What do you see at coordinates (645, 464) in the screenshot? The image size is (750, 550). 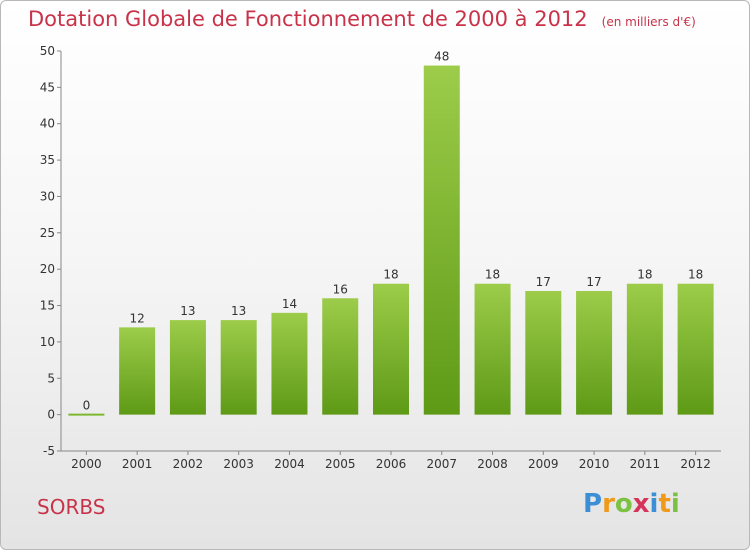 I see `x-tick-label-2011: 2011` at bounding box center [645, 464].